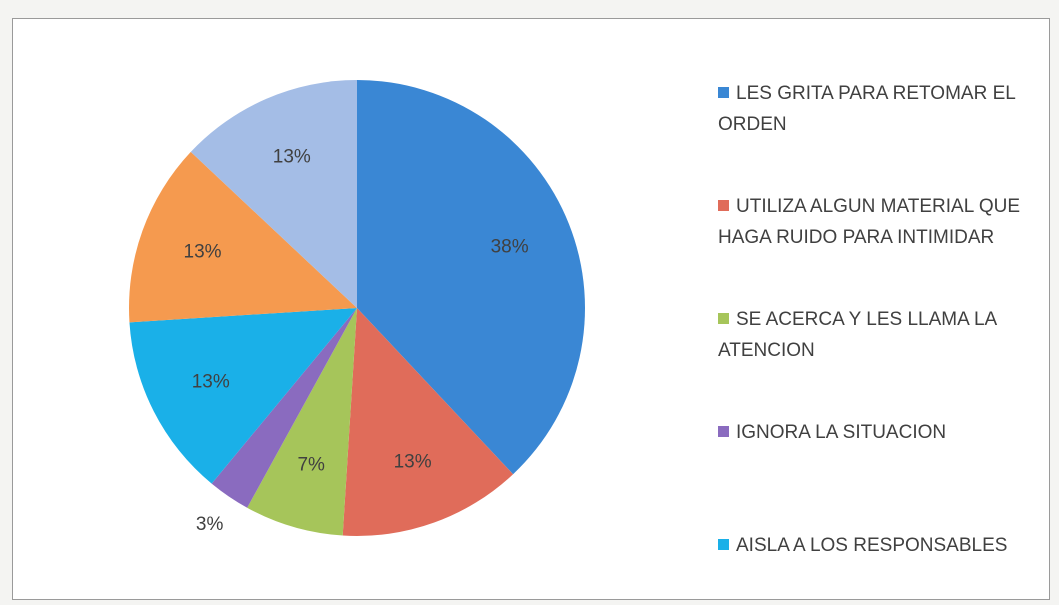 This screenshot has height=605, width=1059. I want to click on legend-entry: AISLA A LOS RESPONSABLES, so click(877, 545).